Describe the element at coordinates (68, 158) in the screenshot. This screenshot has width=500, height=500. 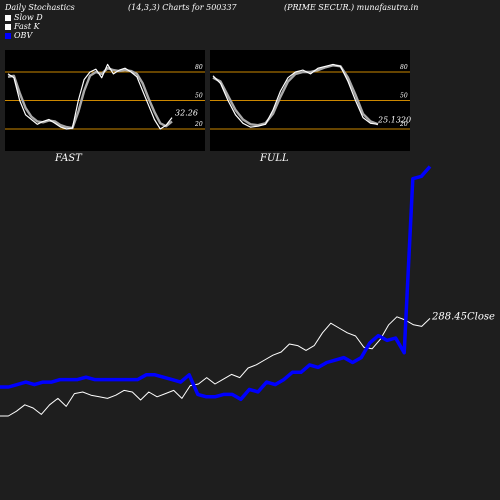
I see `fast-panel-label: FAST` at that location.